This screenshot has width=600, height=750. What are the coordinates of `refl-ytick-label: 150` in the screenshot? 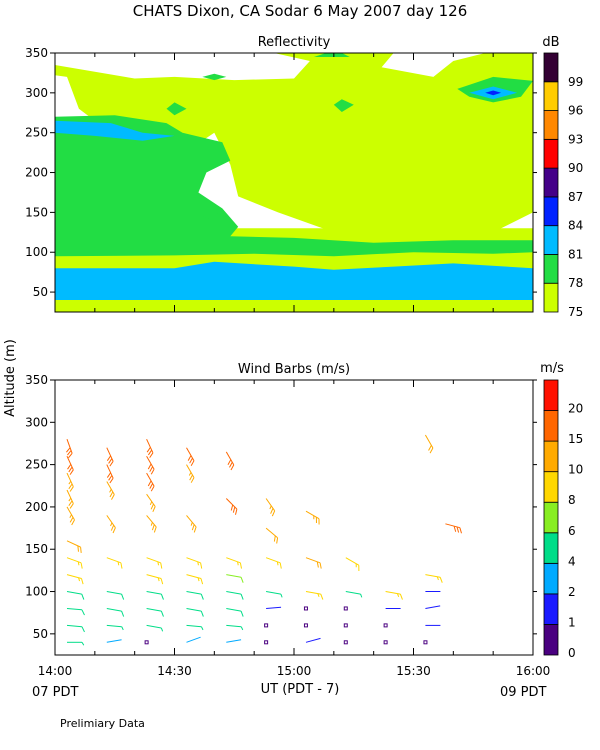 It's located at (36, 212).